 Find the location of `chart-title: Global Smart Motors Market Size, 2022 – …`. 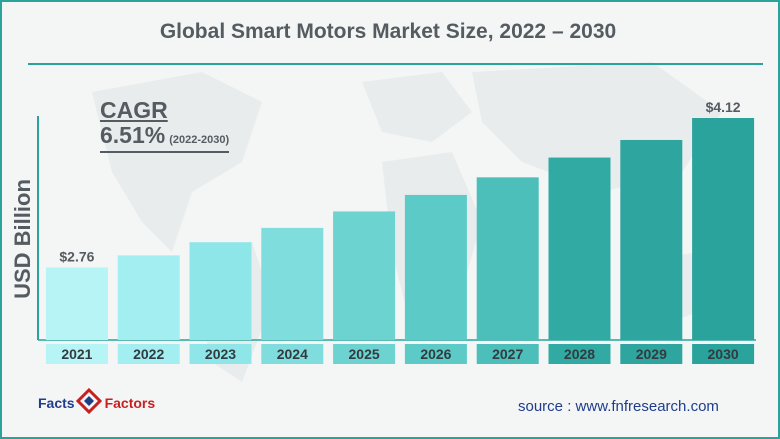

chart-title: Global Smart Motors Market Size, 2022 – … is located at coordinates (388, 31).